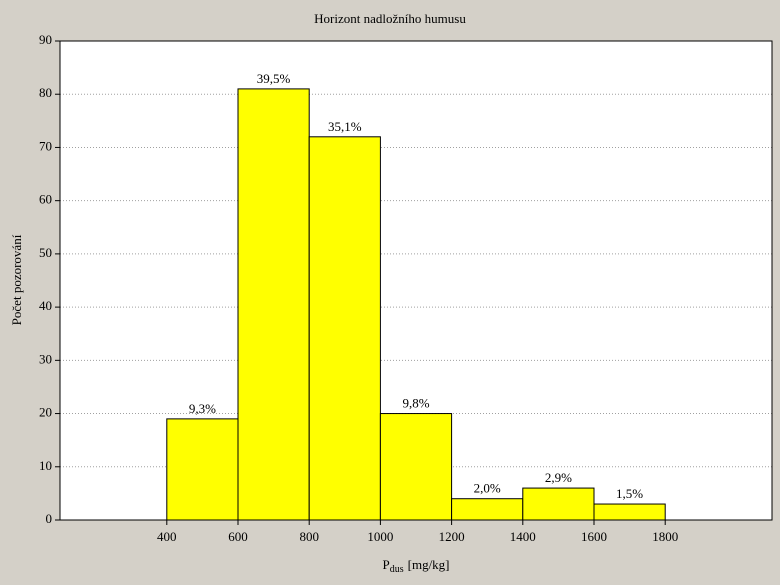 The width and height of the screenshot is (780, 585). I want to click on y-tick-label: 10, so click(45, 465).